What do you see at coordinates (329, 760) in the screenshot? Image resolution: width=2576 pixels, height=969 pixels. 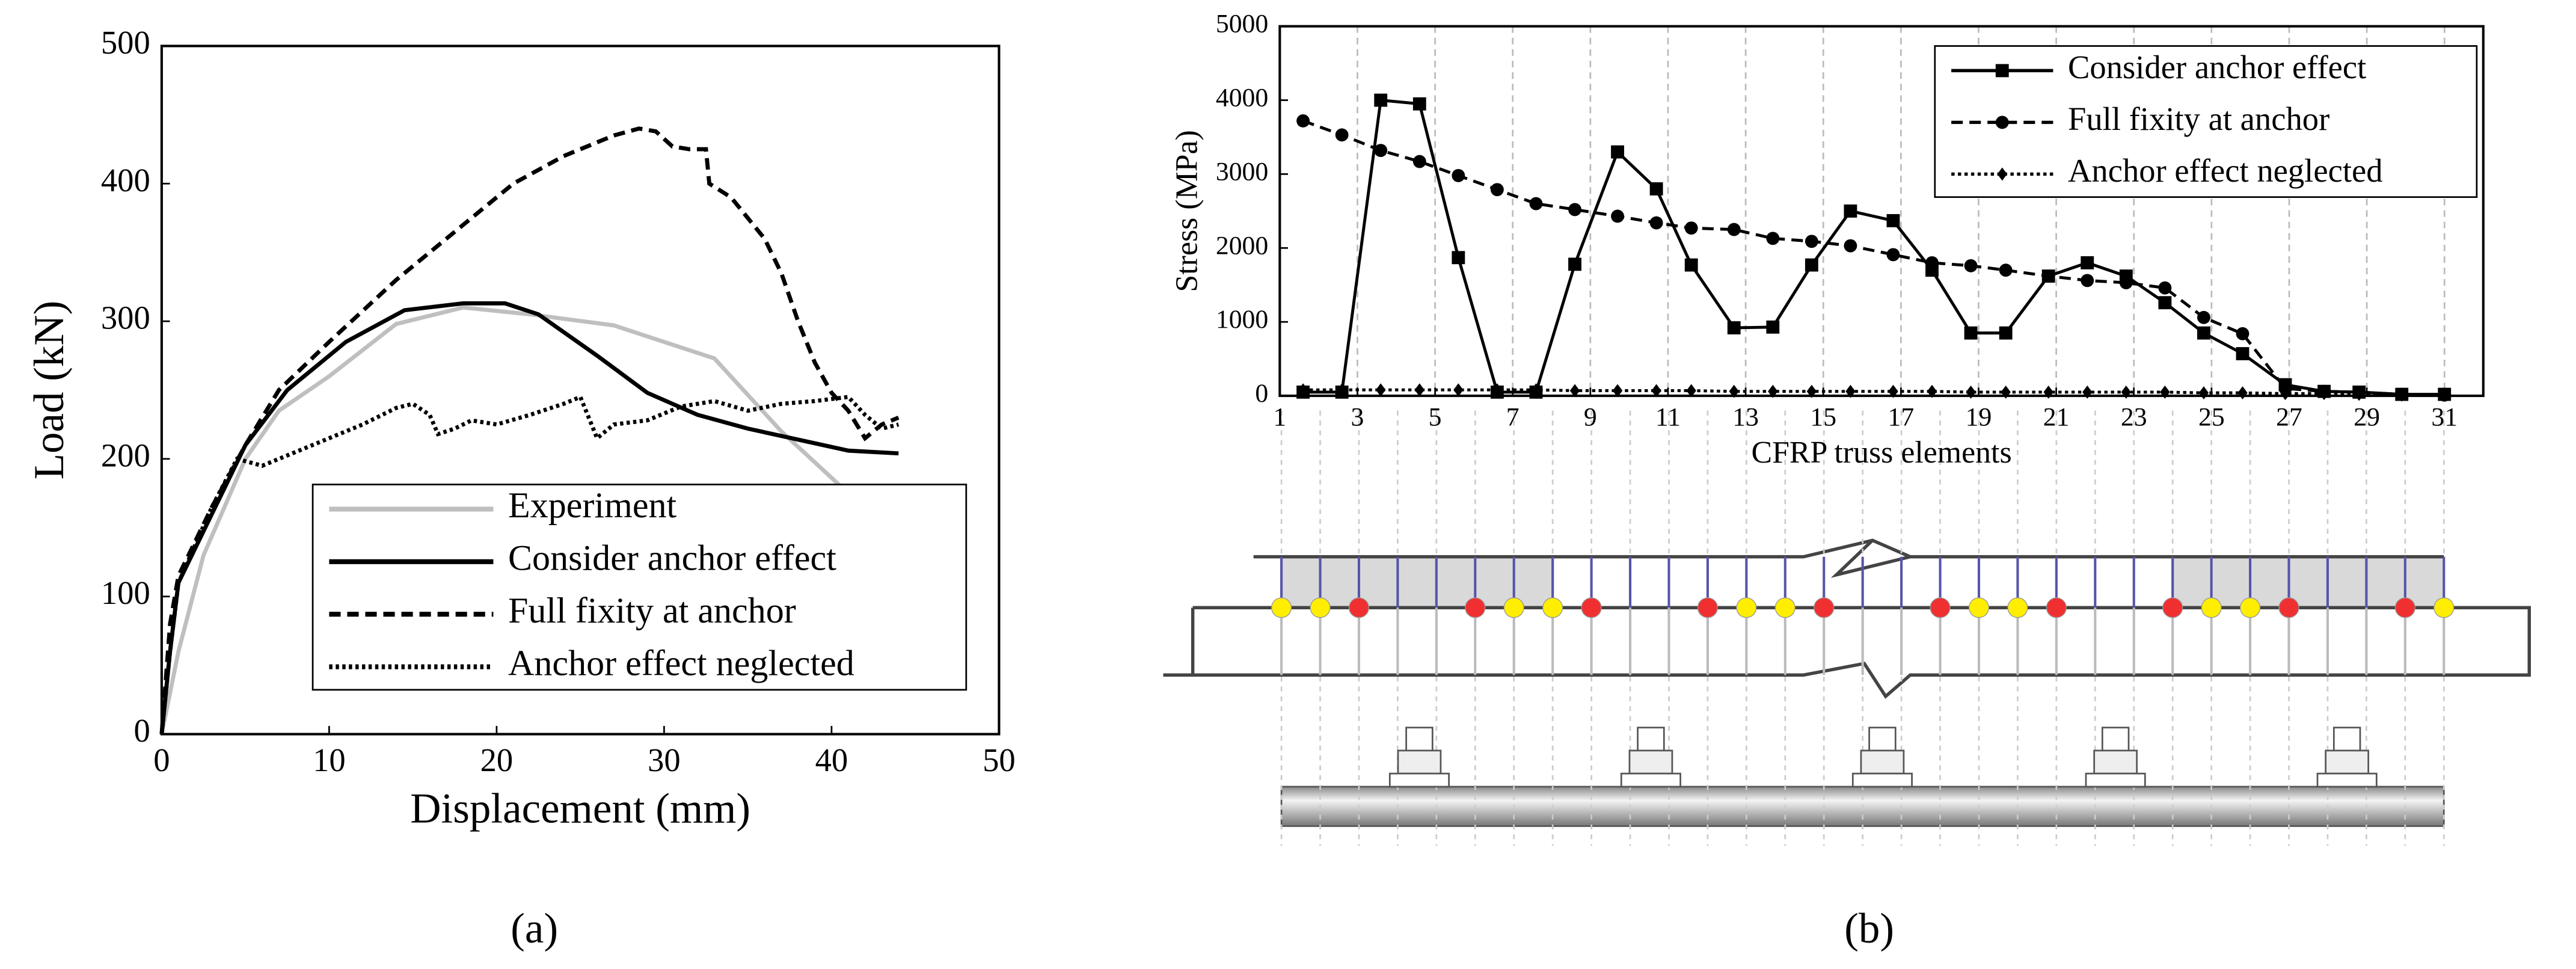 I see `x-tick-label: 10` at bounding box center [329, 760].